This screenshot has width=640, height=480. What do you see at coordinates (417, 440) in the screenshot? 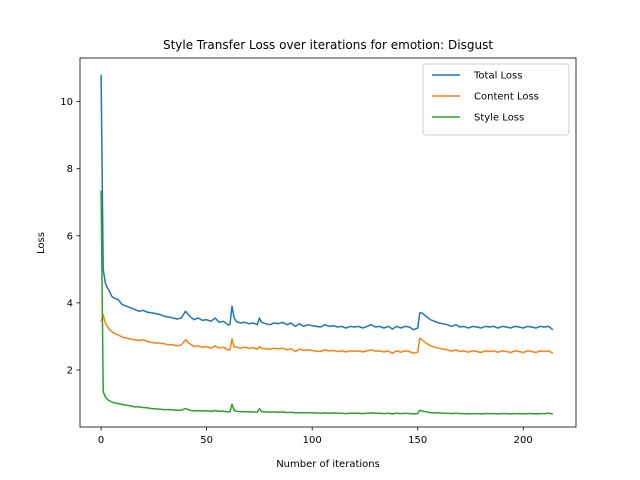
I see `x-tick-label: 150` at bounding box center [417, 440].